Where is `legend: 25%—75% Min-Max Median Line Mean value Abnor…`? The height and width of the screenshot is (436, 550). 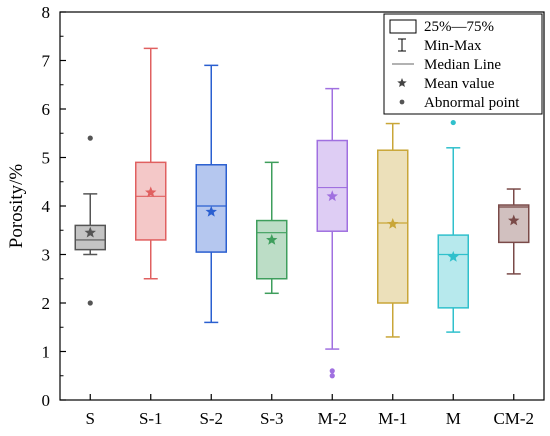 legend: 25%—75% Min-Max Median Line Mean value Abnor… is located at coordinates (463, 64).